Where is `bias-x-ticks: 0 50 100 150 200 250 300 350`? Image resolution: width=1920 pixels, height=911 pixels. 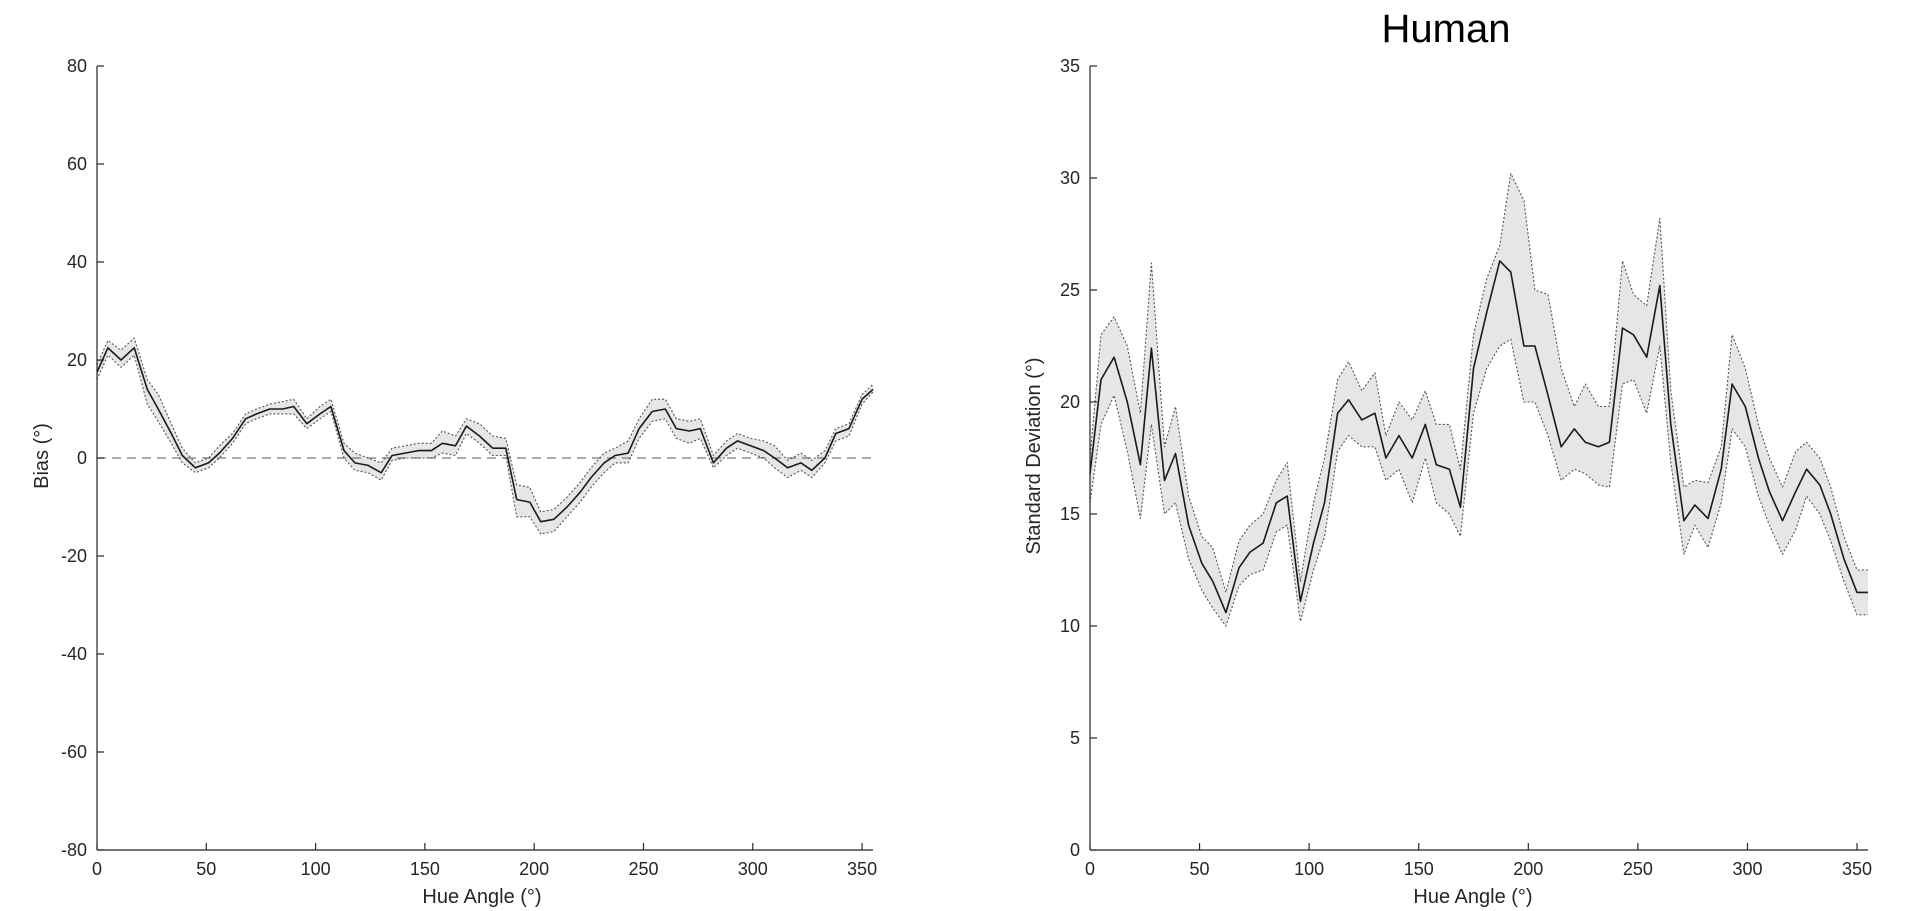 bias-x-ticks: 0 50 100 150 200 250 300 350 is located at coordinates (484, 861).